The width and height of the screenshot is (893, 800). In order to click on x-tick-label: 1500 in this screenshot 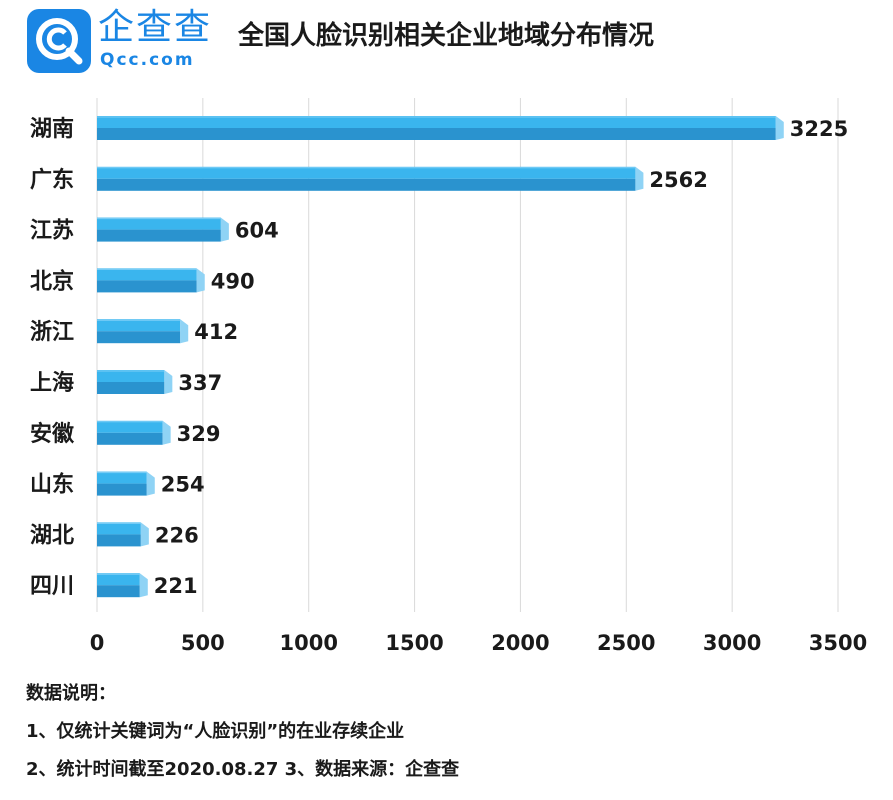, I will do `click(414, 643)`.